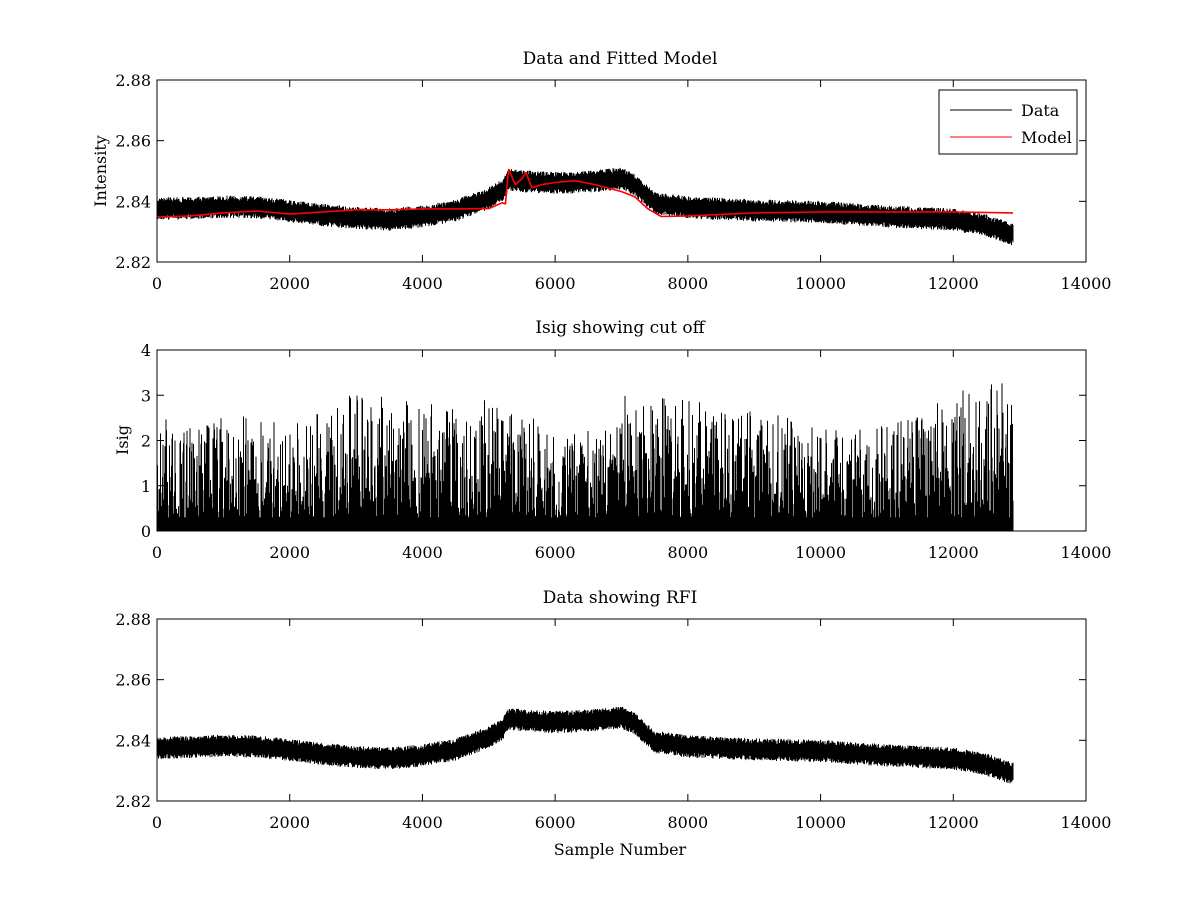 The image size is (1200, 900). Describe the element at coordinates (620, 59) in the screenshot. I see `chart-title: Data and Fitted Model` at that location.